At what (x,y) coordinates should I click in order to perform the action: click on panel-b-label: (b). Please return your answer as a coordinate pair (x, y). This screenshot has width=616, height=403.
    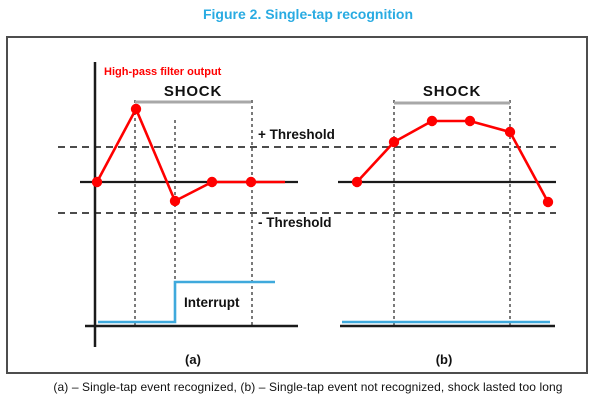
    Looking at the image, I should click on (444, 359).